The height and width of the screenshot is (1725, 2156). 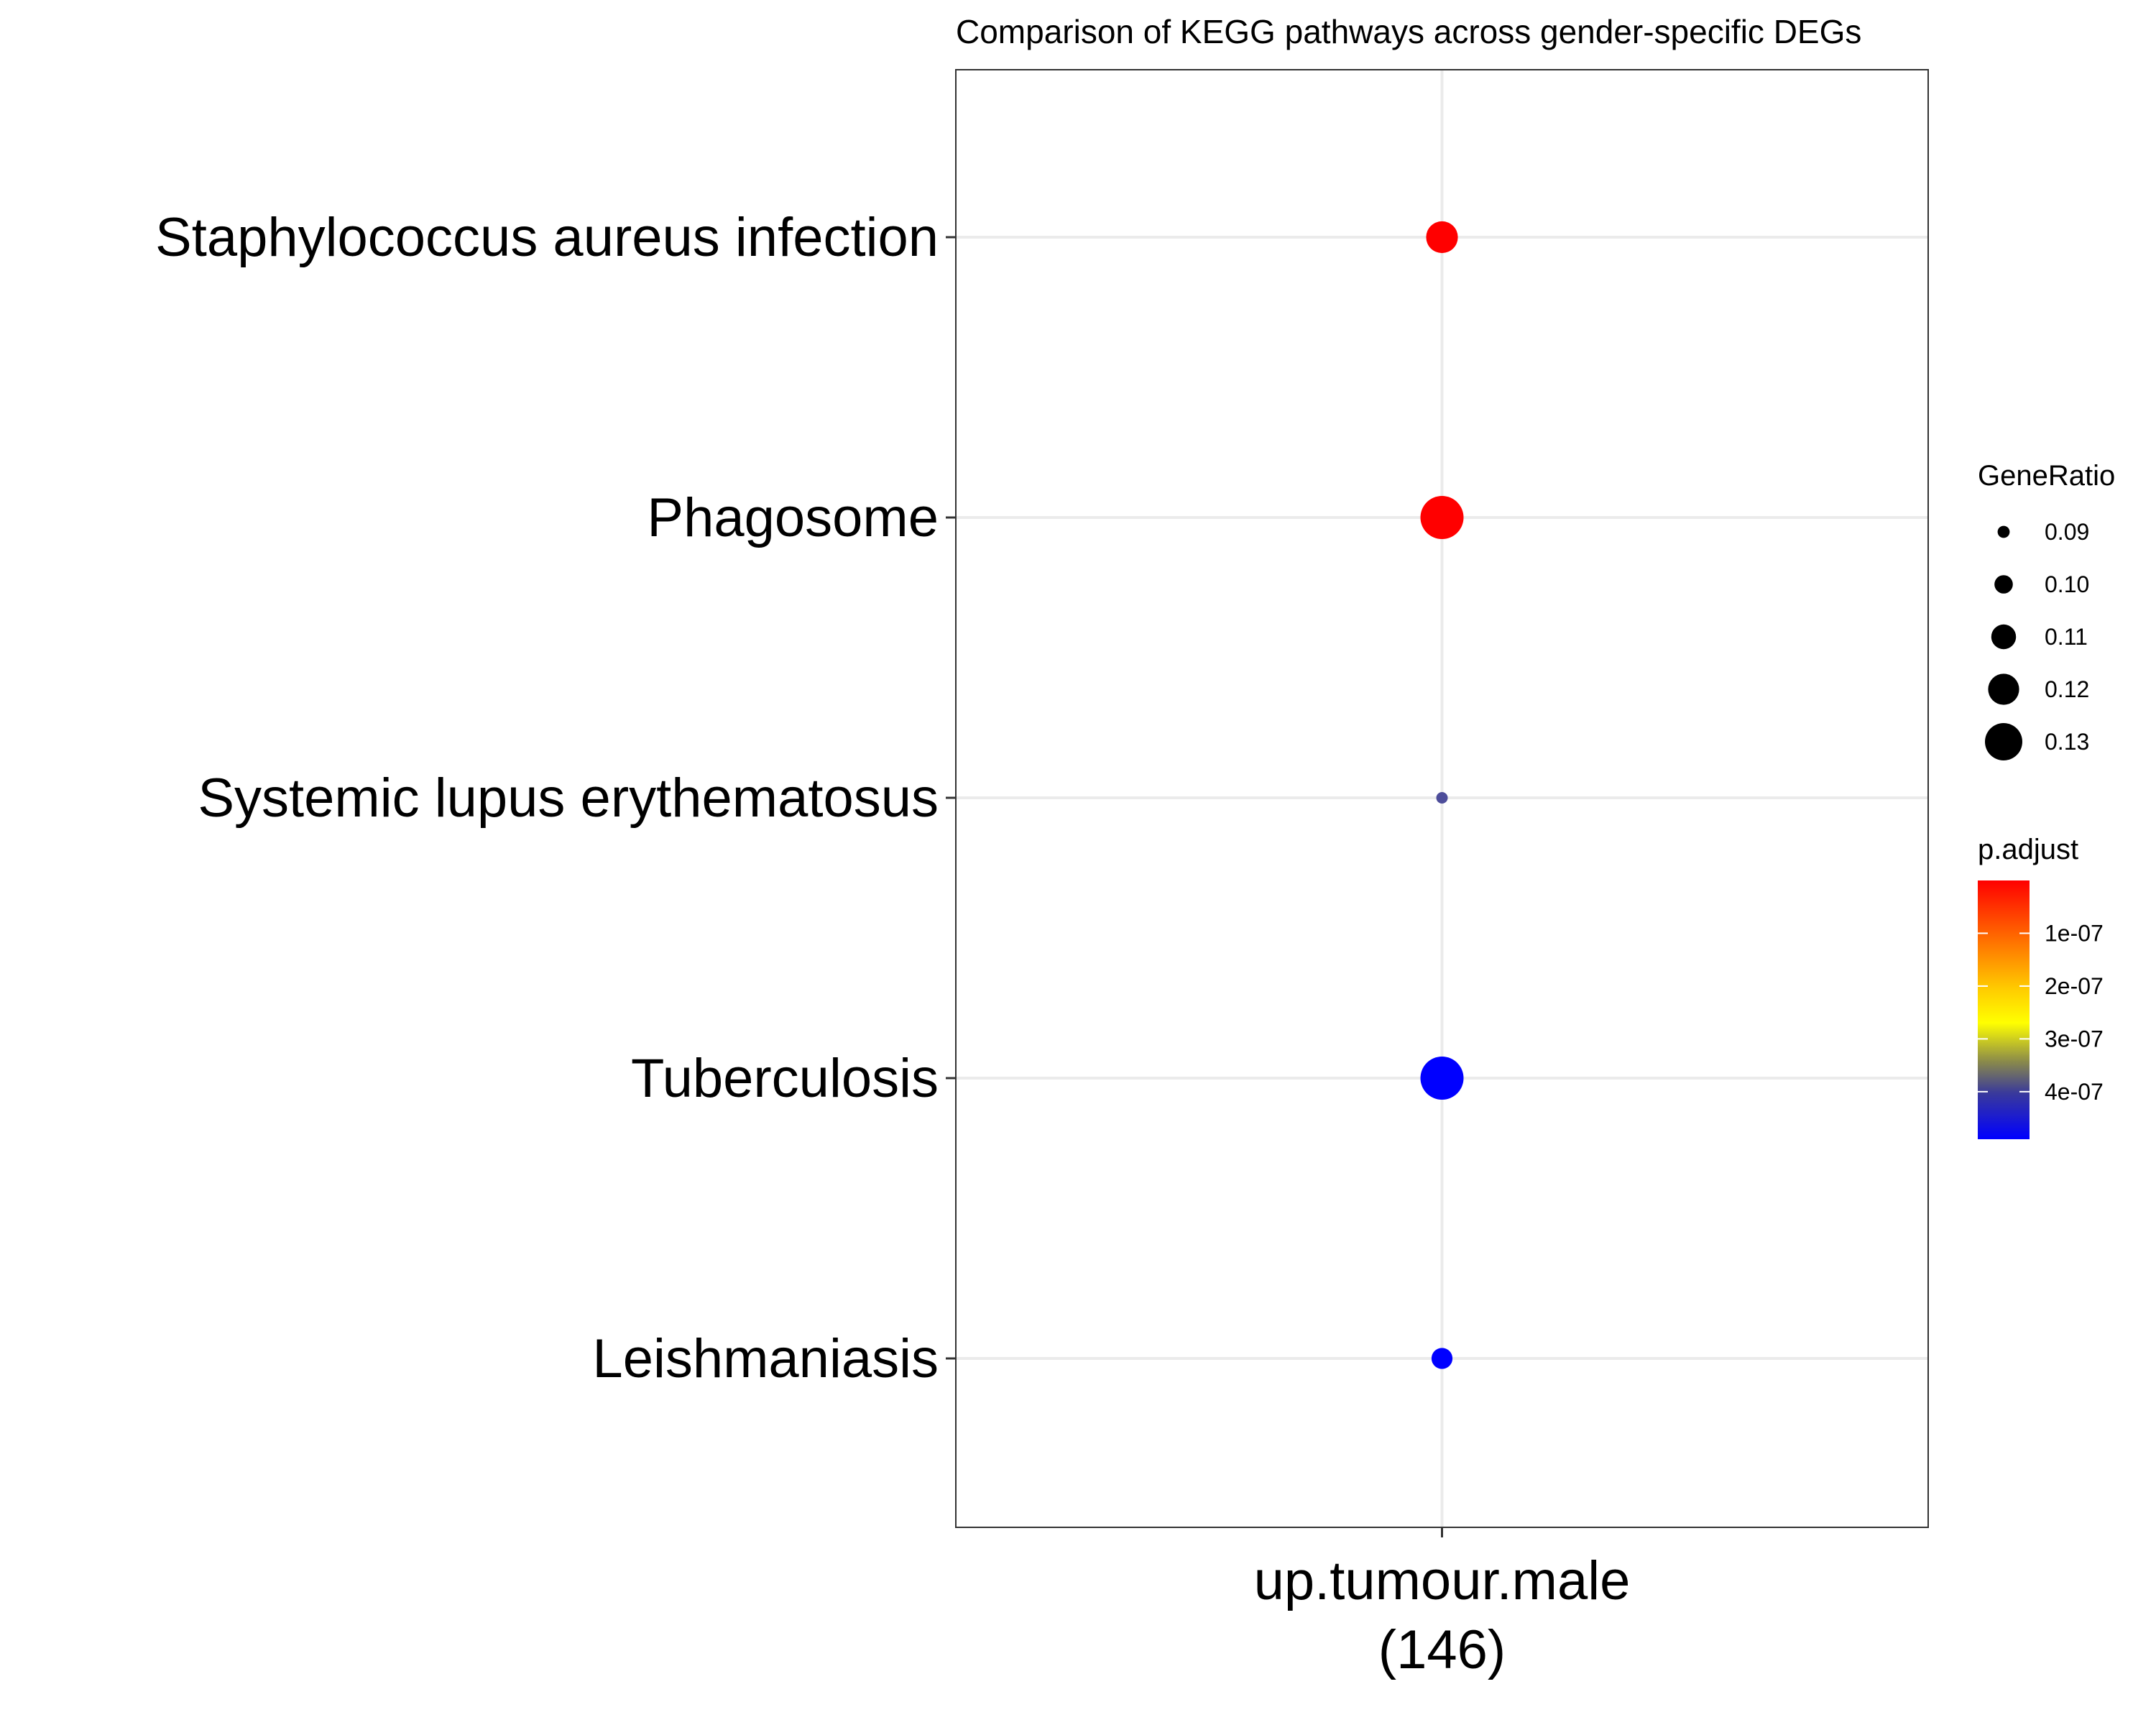 What do you see at coordinates (547, 237) in the screenshot?
I see `y-tick-label: Staphylococcus aureus infection` at bounding box center [547, 237].